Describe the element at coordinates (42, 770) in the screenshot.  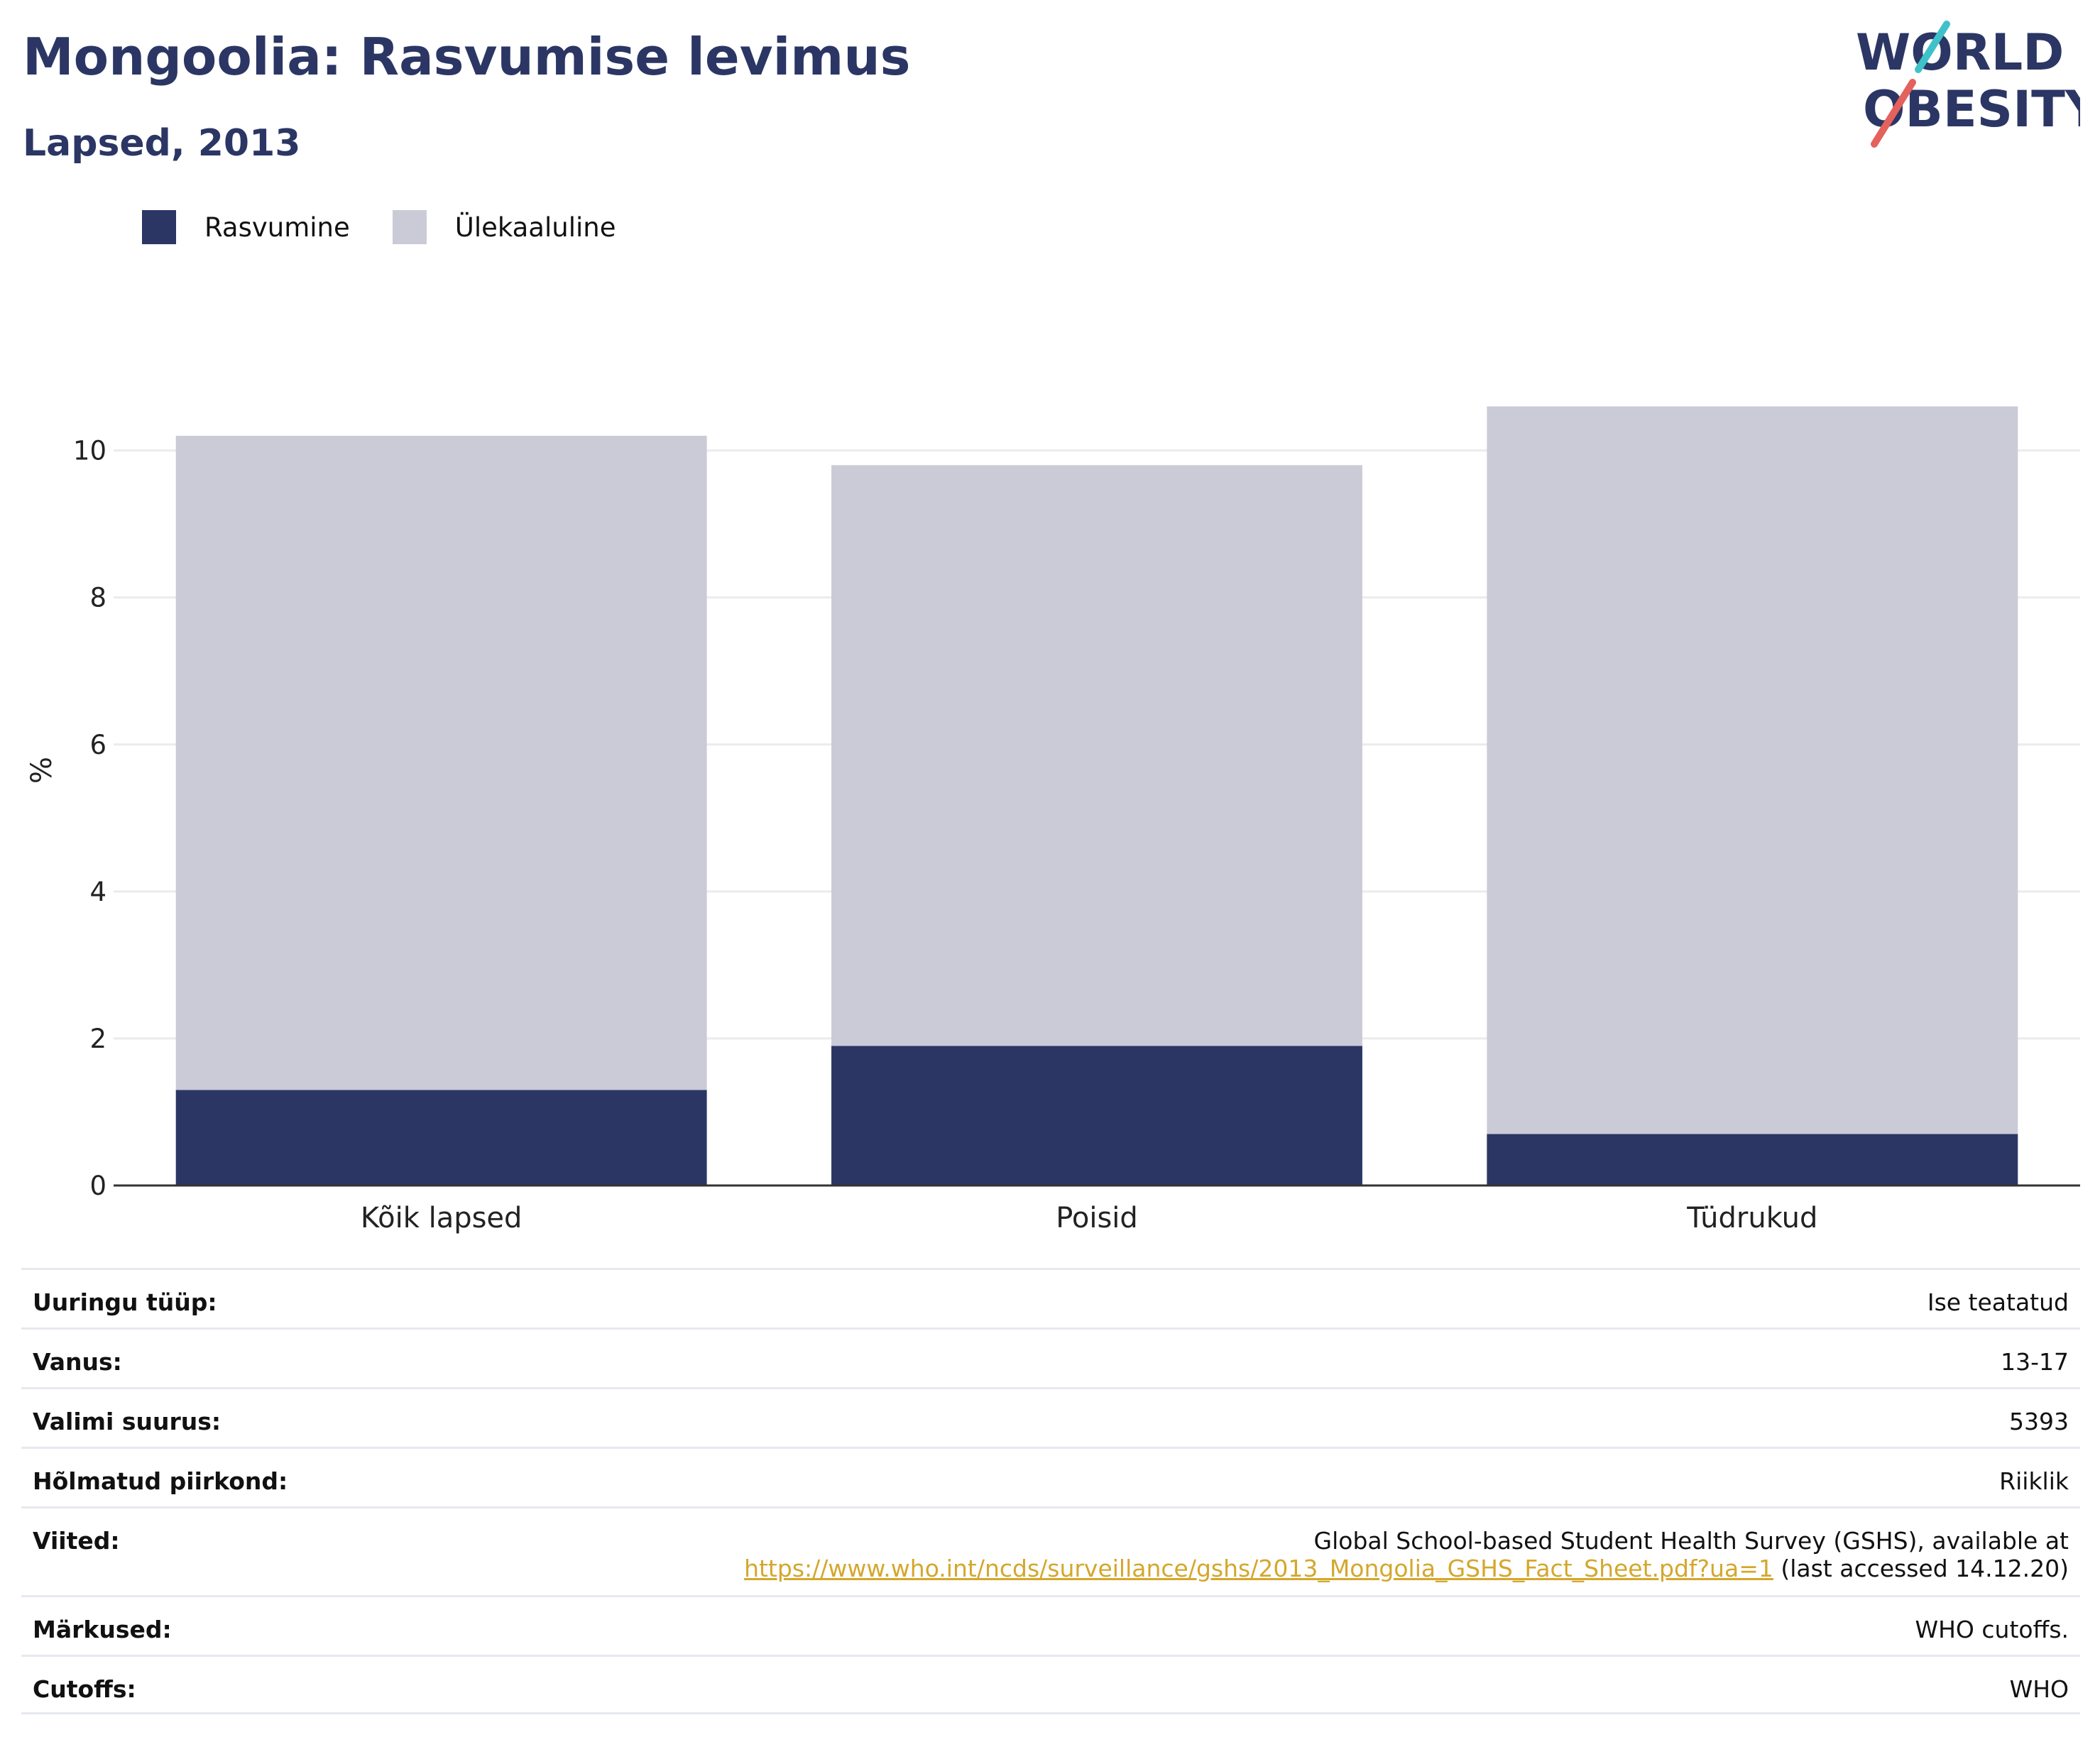
I see `y-axis-label: %` at that location.